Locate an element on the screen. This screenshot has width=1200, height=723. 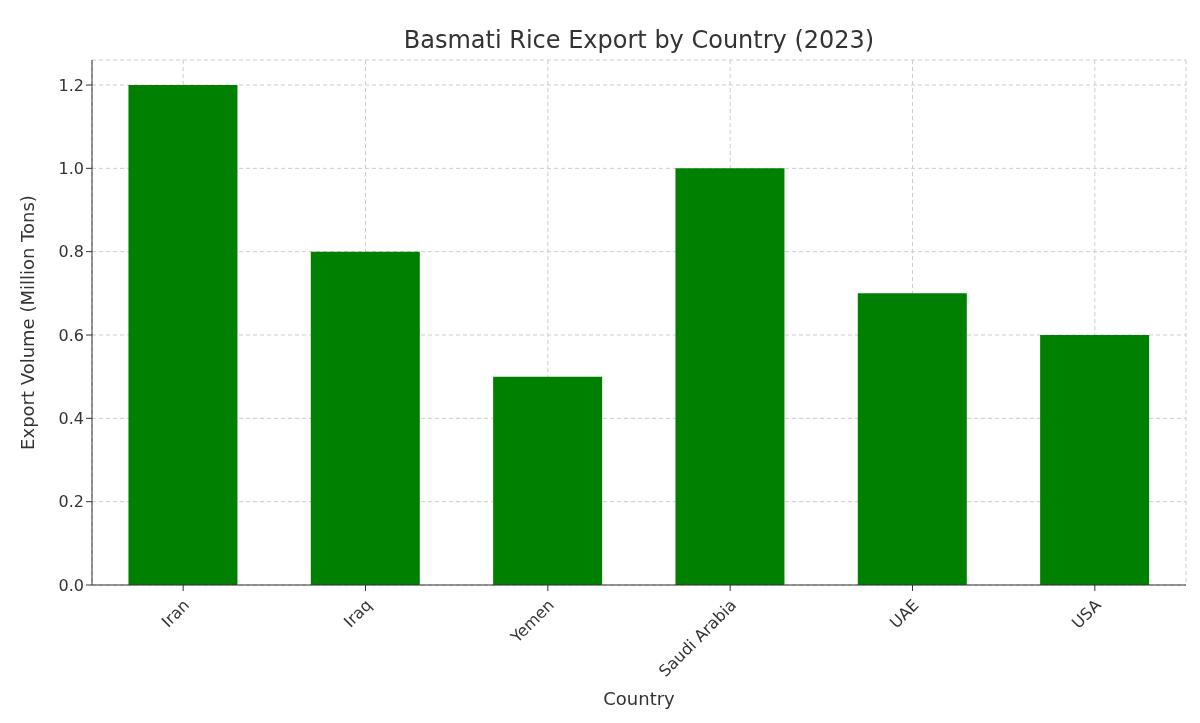
y-tick-label: 0.8 is located at coordinates (71, 252).